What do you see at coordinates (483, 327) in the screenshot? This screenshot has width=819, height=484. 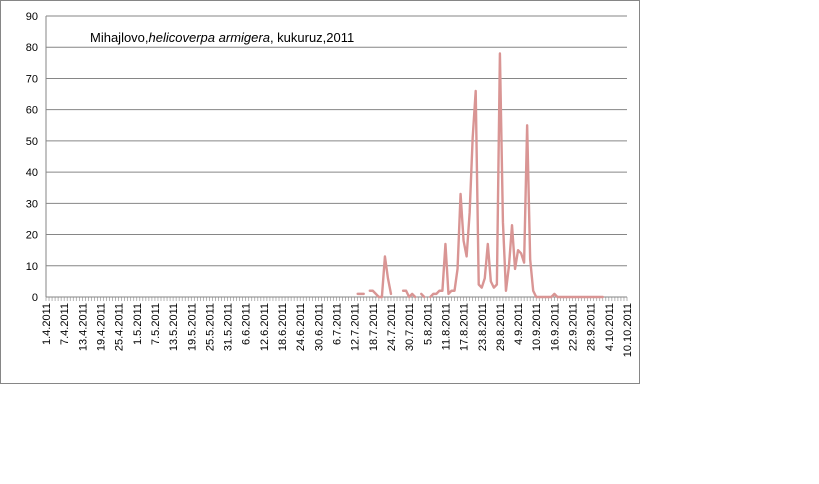 I see `x-tick-label: 23.8.2011` at bounding box center [483, 327].